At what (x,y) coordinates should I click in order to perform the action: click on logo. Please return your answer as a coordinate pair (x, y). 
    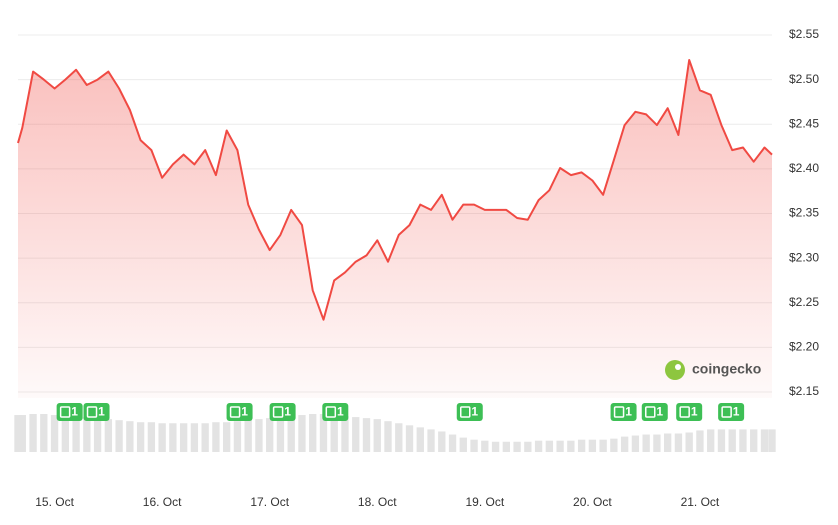
    Looking at the image, I should click on (675, 370).